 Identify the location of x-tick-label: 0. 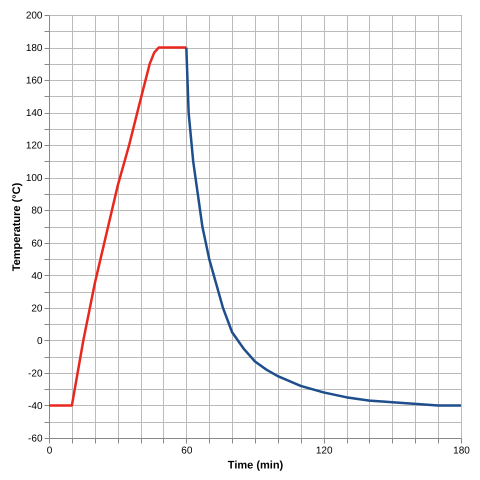
(49, 451).